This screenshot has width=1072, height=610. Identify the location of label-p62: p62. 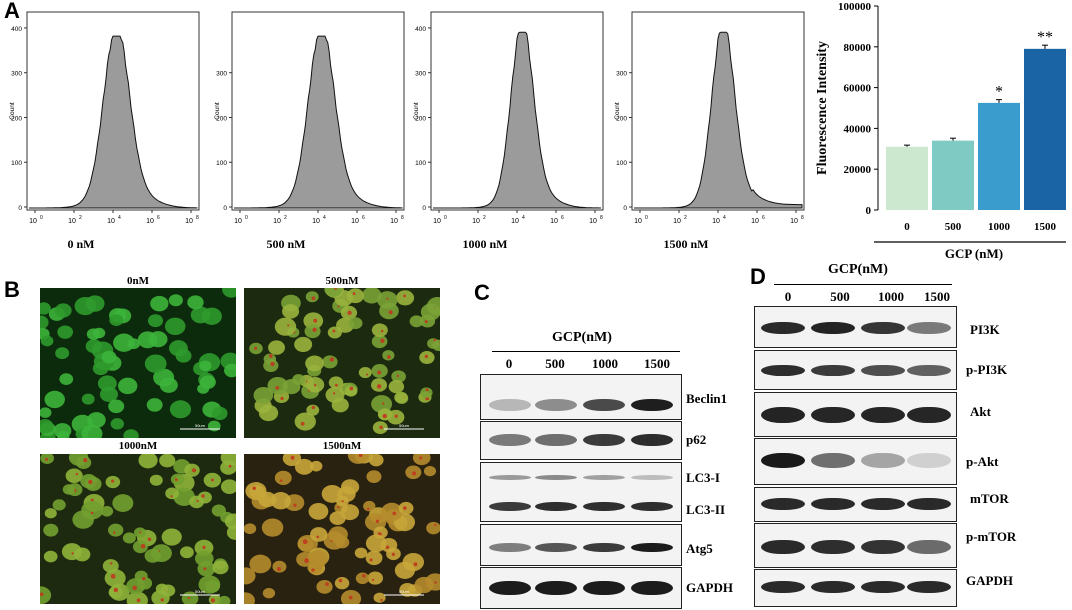
(696, 439).